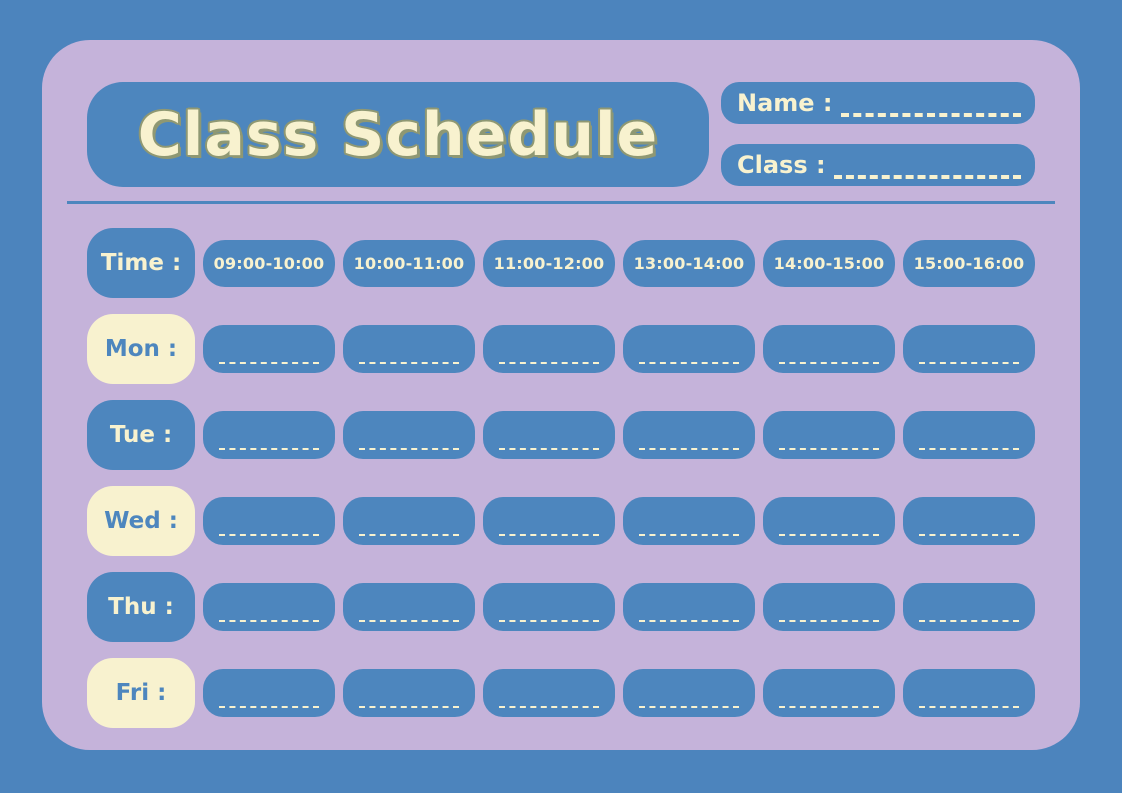 This screenshot has height=793, width=1122. I want to click on name-field: Name :, so click(878, 103).